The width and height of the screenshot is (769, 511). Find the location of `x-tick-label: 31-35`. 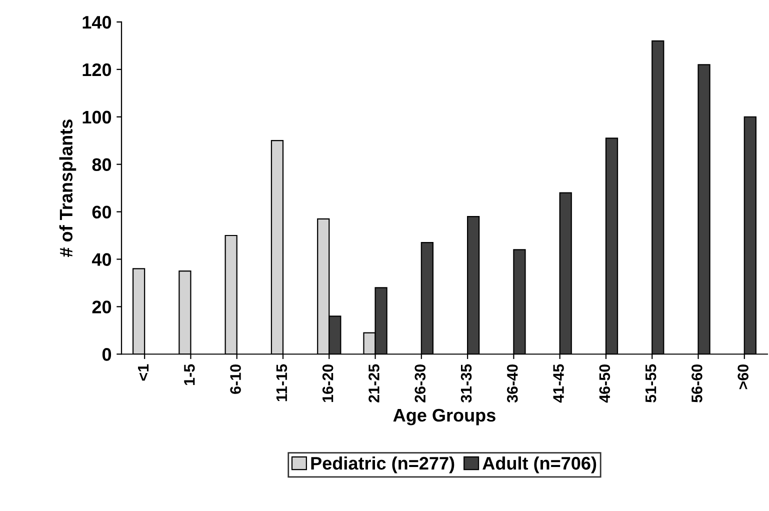

x-tick-label: 31-35 is located at coordinates (466, 383).